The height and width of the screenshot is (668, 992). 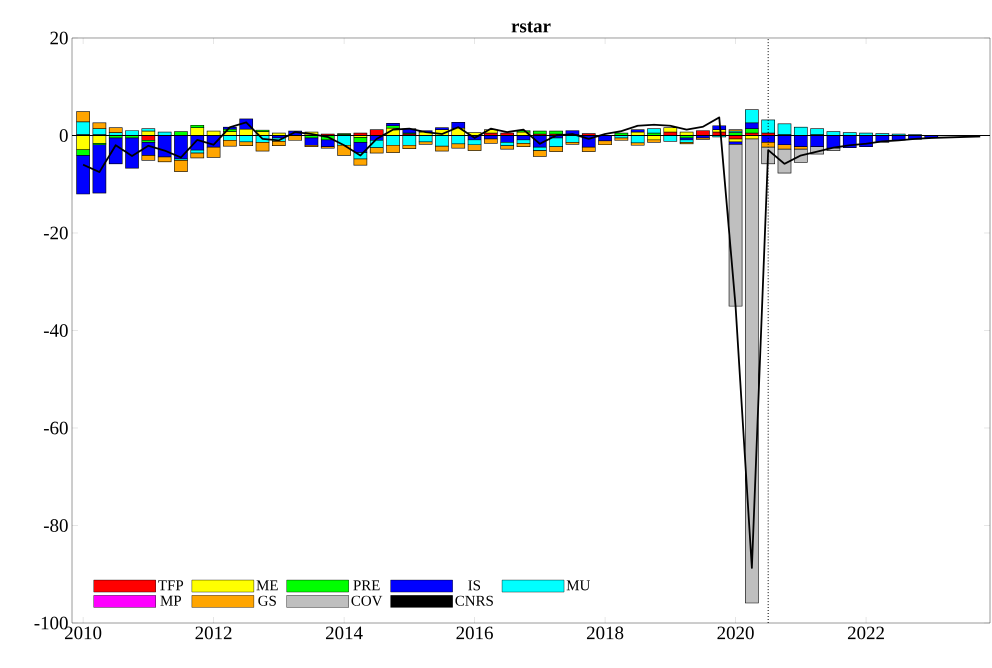 I want to click on y-tick-label: -40, so click(x=56, y=330).